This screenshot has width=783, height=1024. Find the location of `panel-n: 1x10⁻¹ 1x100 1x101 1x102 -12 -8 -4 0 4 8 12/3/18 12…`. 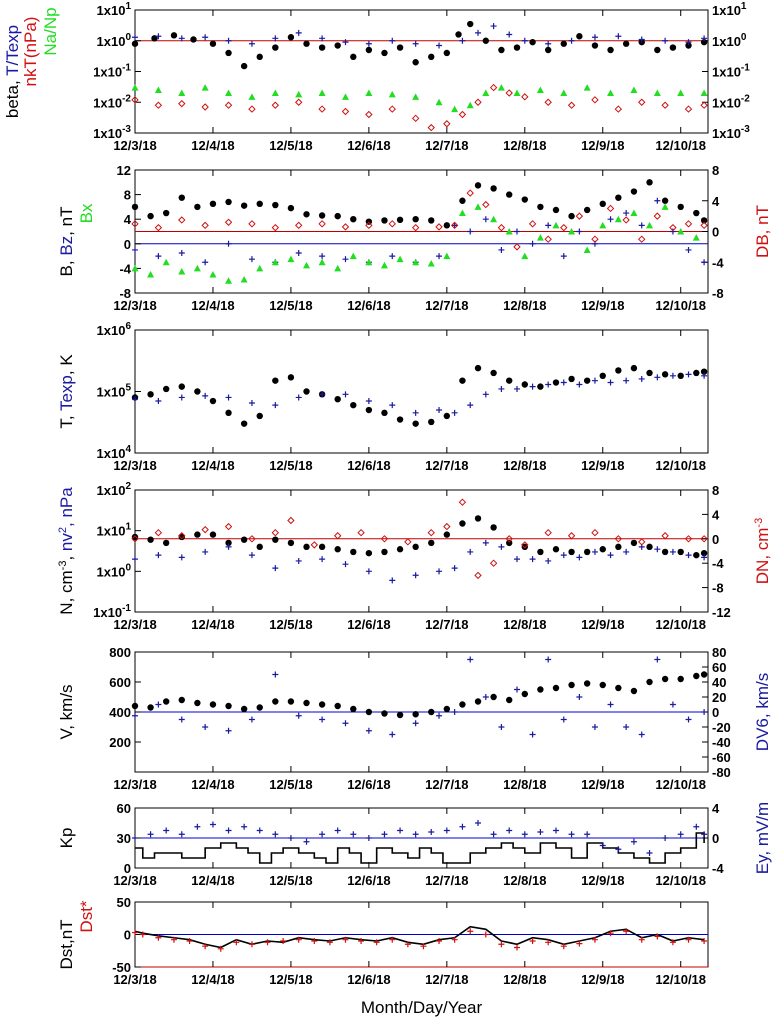

panel-n: 1x10⁻¹ 1x100 1x101 1x102 -12 -8 -4 0 4 8 12/3/18 12… is located at coordinates (412, 556).